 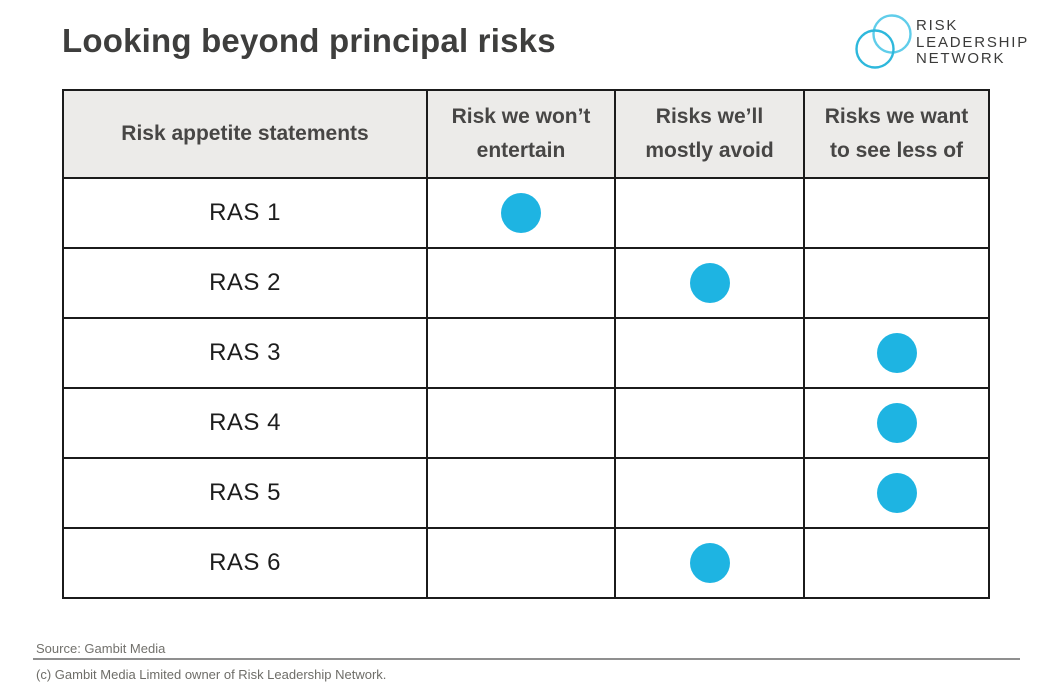 What do you see at coordinates (892, 34) in the screenshot?
I see `logo-circle-light` at bounding box center [892, 34].